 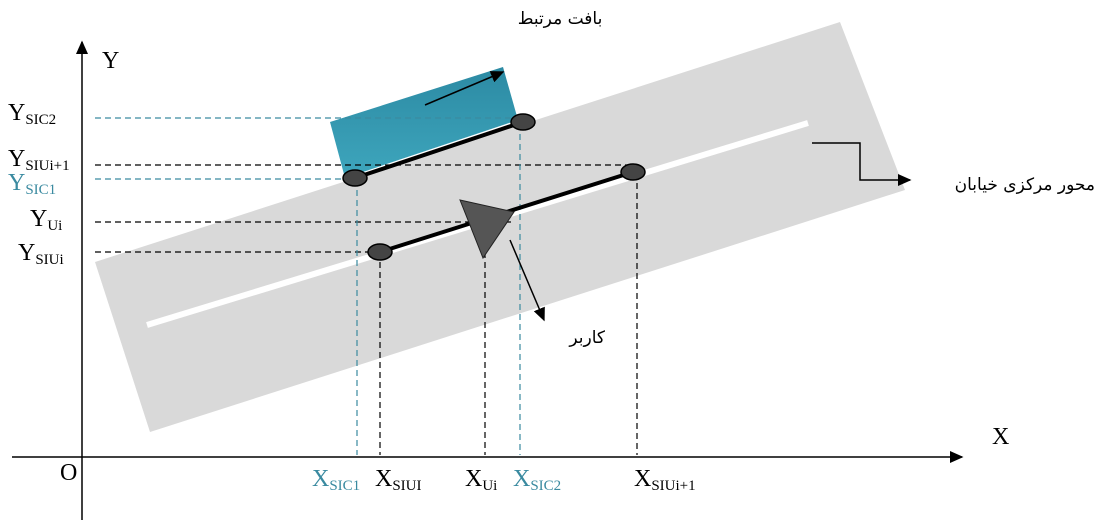 I want to click on coord-label: XSIUI, so click(x=398, y=480).